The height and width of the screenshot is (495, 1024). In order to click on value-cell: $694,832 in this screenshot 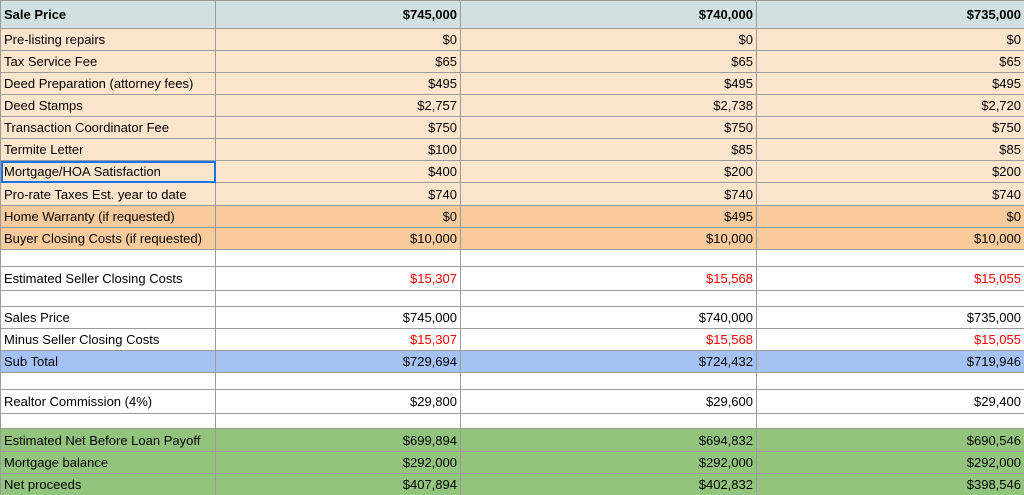, I will do `click(608, 440)`.